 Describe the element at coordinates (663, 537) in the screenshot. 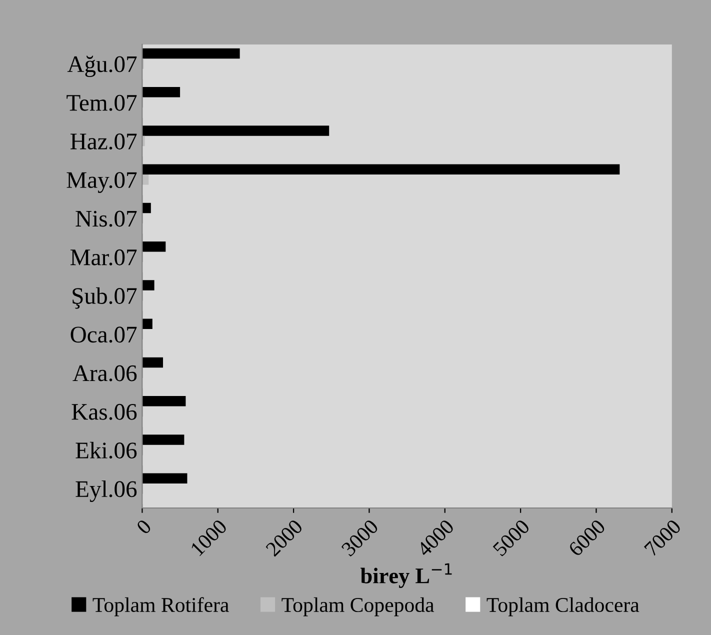

I see `x-tick-label: 7000` at that location.